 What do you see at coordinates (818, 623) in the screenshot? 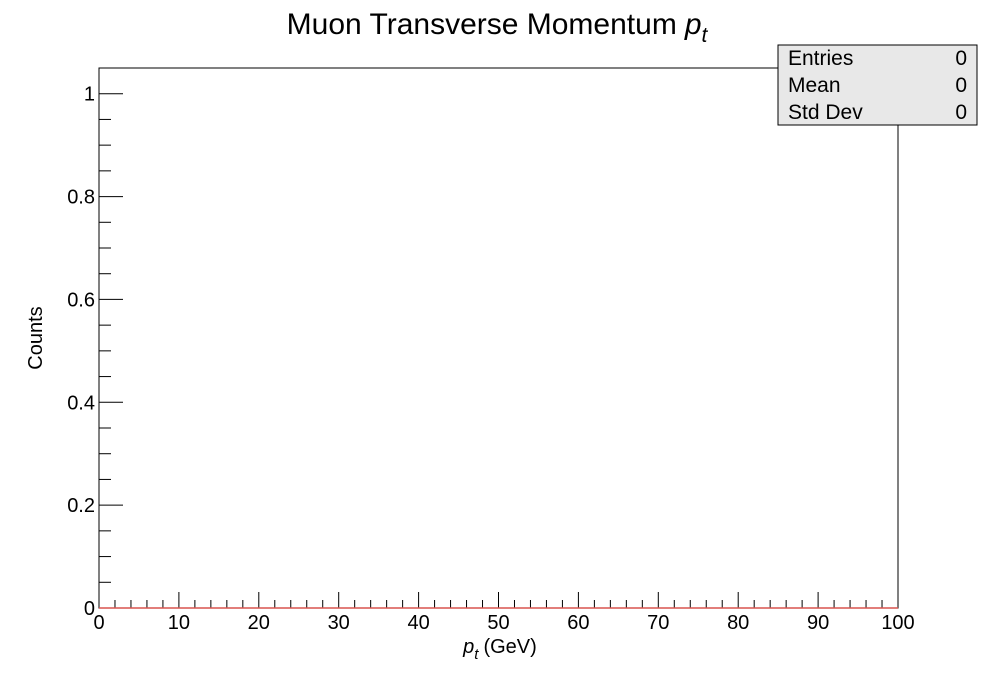
I see `x-tick-label: 90` at bounding box center [818, 623].